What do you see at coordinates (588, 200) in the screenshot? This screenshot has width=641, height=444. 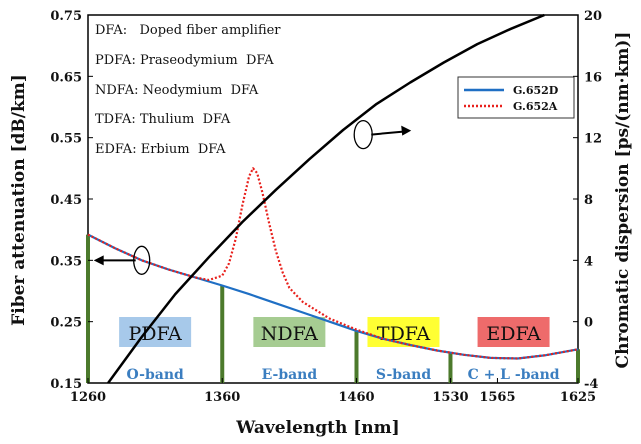 I see `y-right-tick-label-3: 8` at bounding box center [588, 200].